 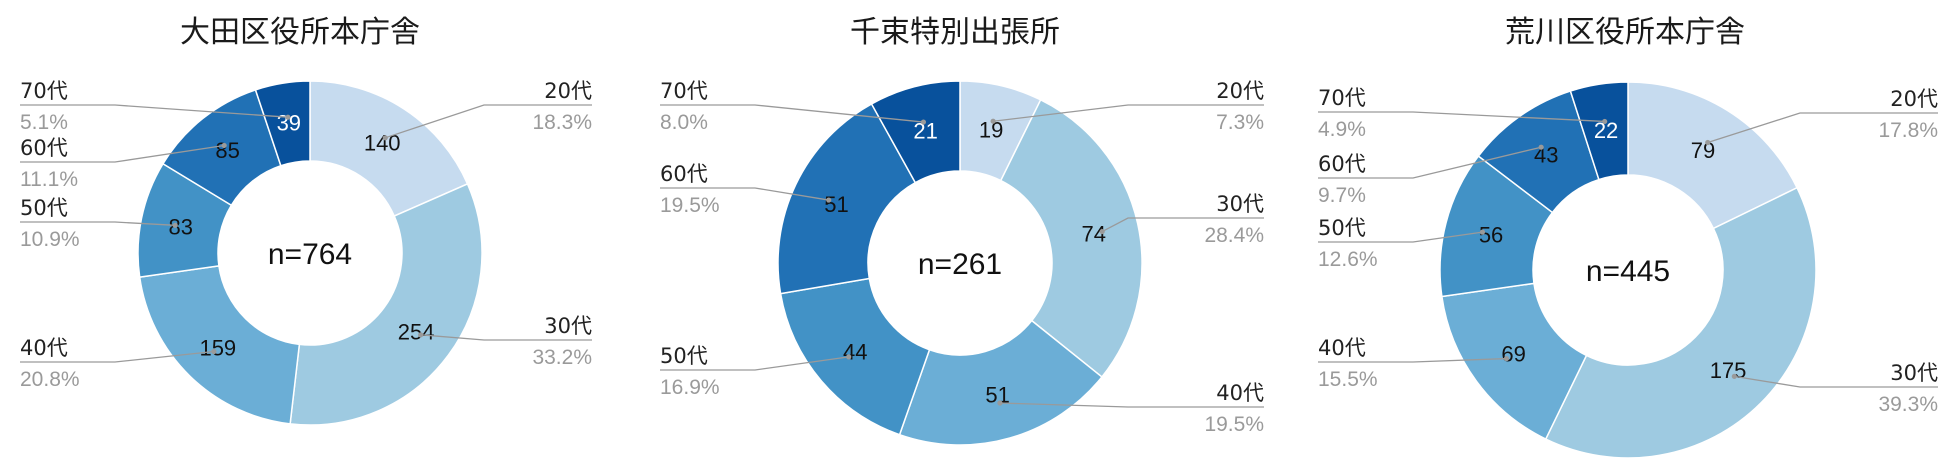 What do you see at coordinates (1240, 122) in the screenshot?
I see `percent-label: 7.3%` at bounding box center [1240, 122].